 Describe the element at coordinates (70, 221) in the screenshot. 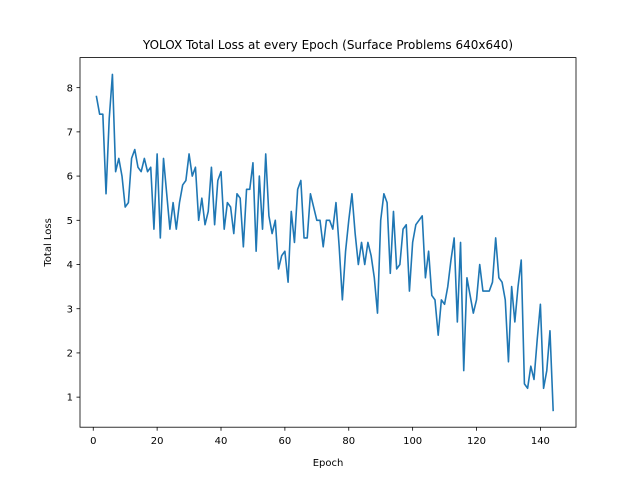

I see `y-tick-label: 5` at that location.